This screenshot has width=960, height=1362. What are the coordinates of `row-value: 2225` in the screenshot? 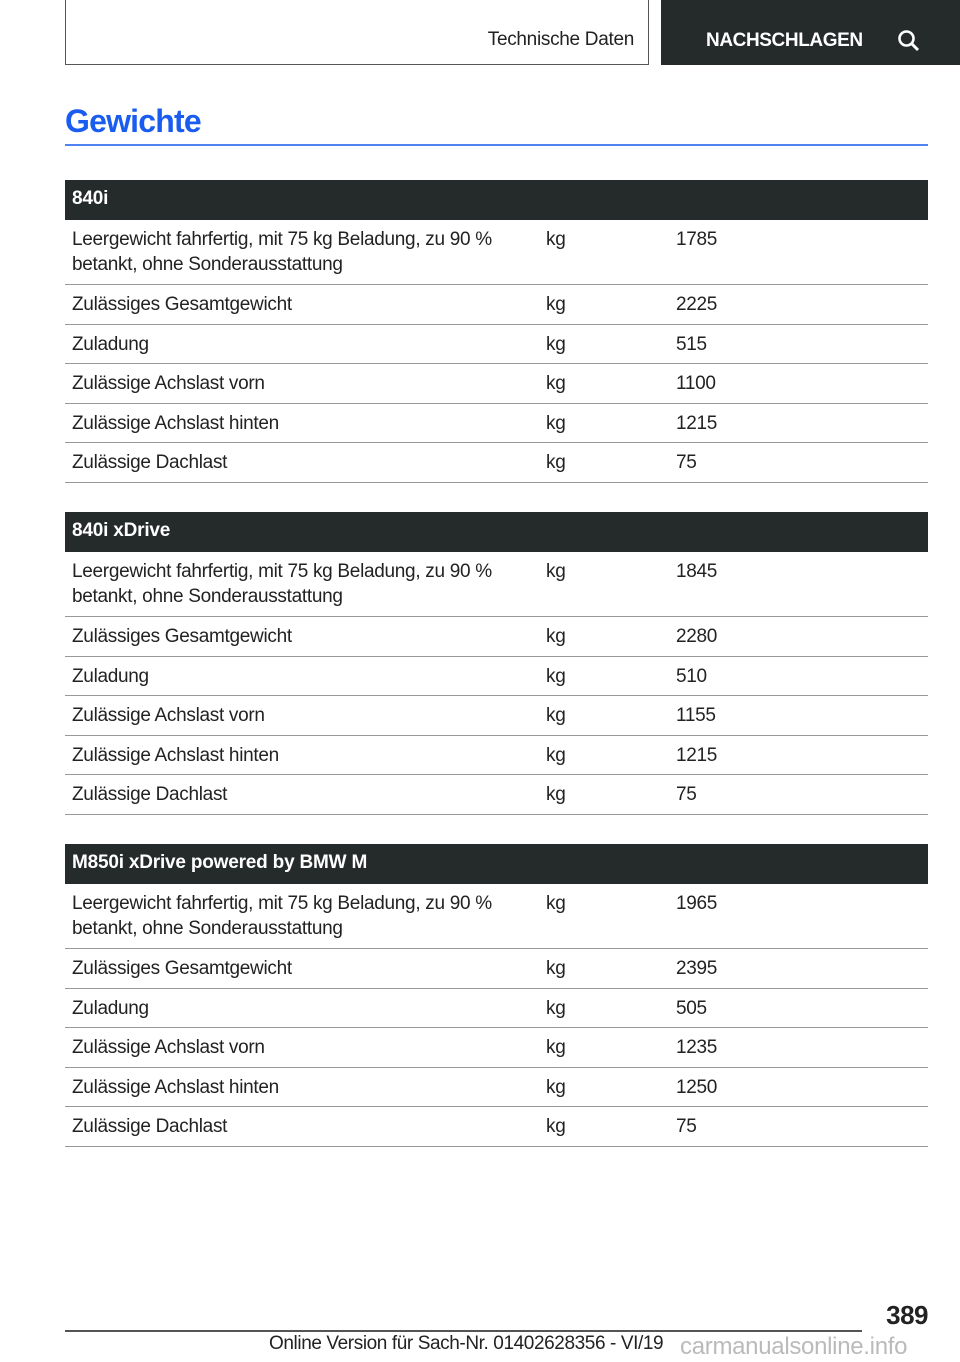 It's located at (697, 304).